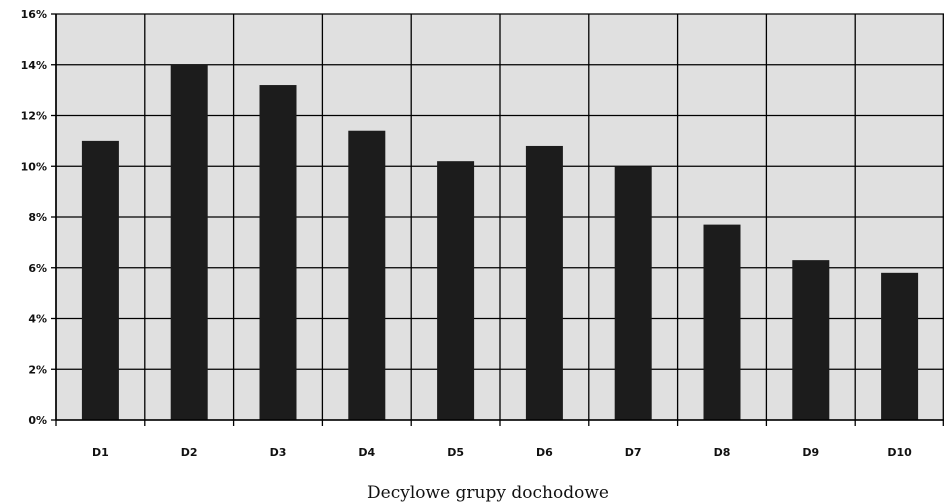 The image size is (944, 504). Describe the element at coordinates (34, 116) in the screenshot. I see `y-tick-label: 12%` at that location.